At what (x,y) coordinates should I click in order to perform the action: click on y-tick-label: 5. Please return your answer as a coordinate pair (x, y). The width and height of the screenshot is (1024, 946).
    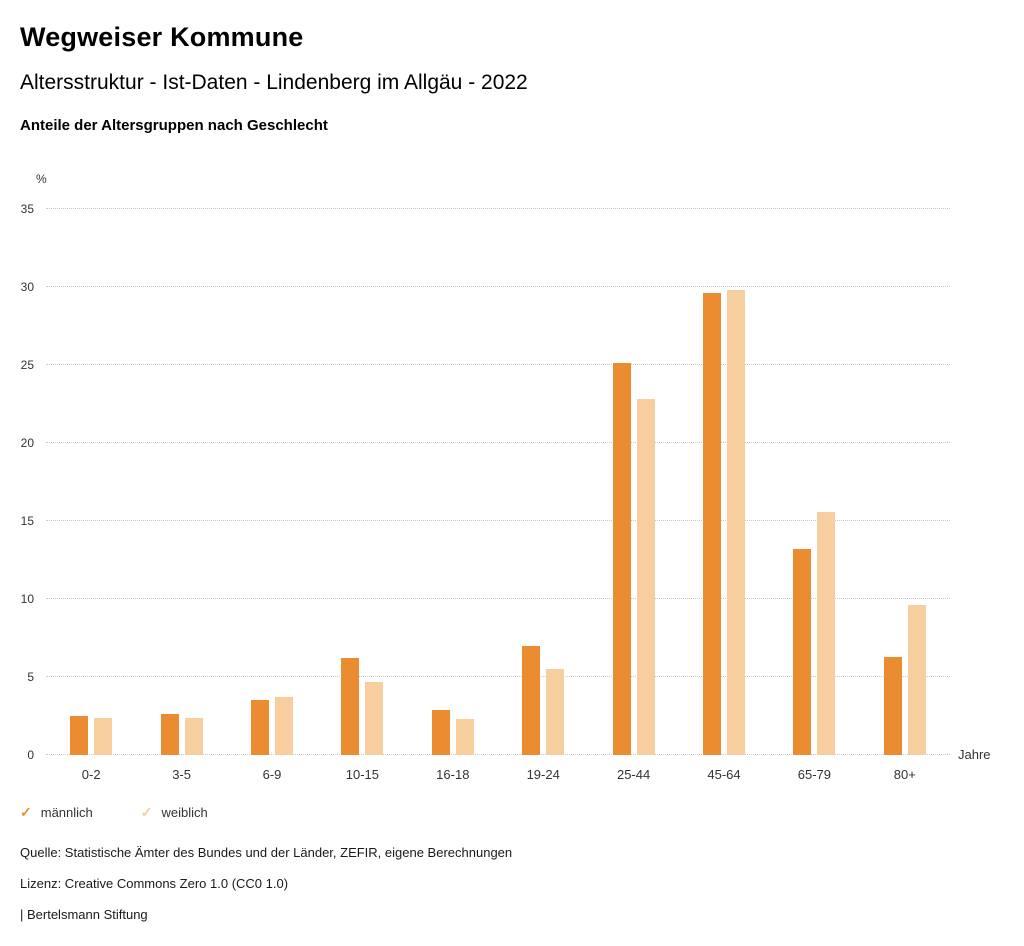
    Looking at the image, I should click on (30, 677).